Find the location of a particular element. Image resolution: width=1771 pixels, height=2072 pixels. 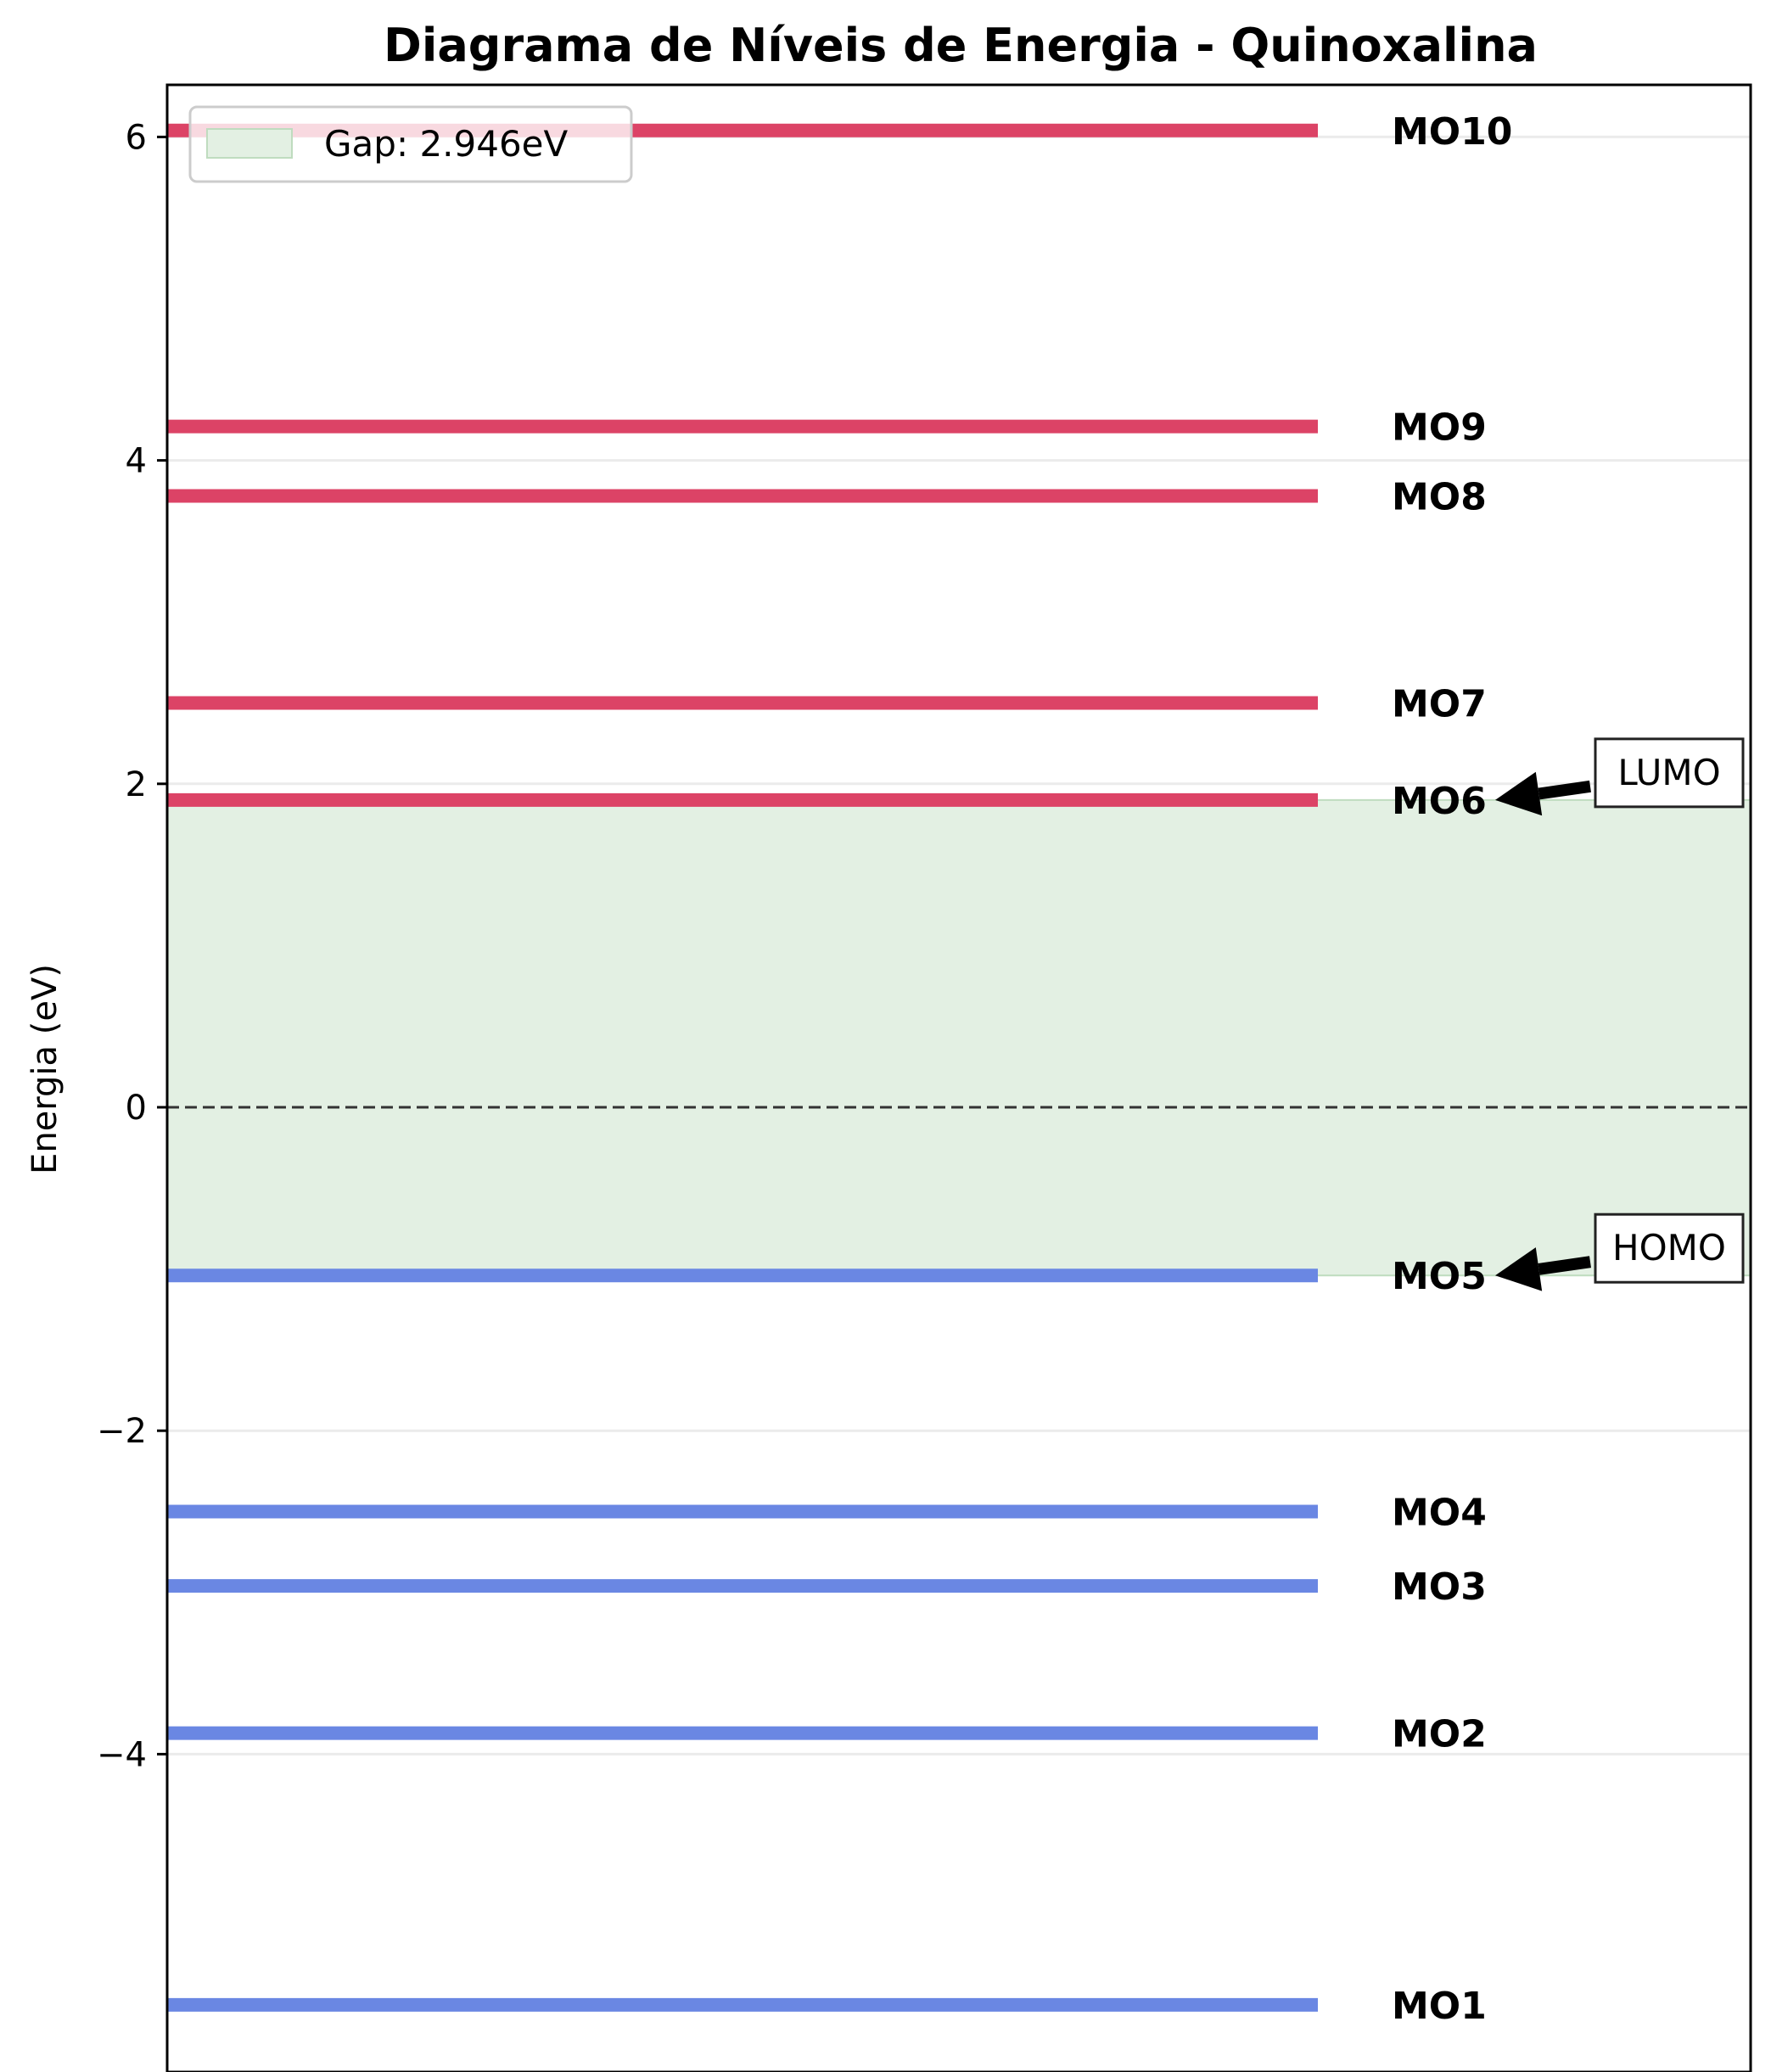

level-label-mo10: MO10 is located at coordinates (1452, 132).